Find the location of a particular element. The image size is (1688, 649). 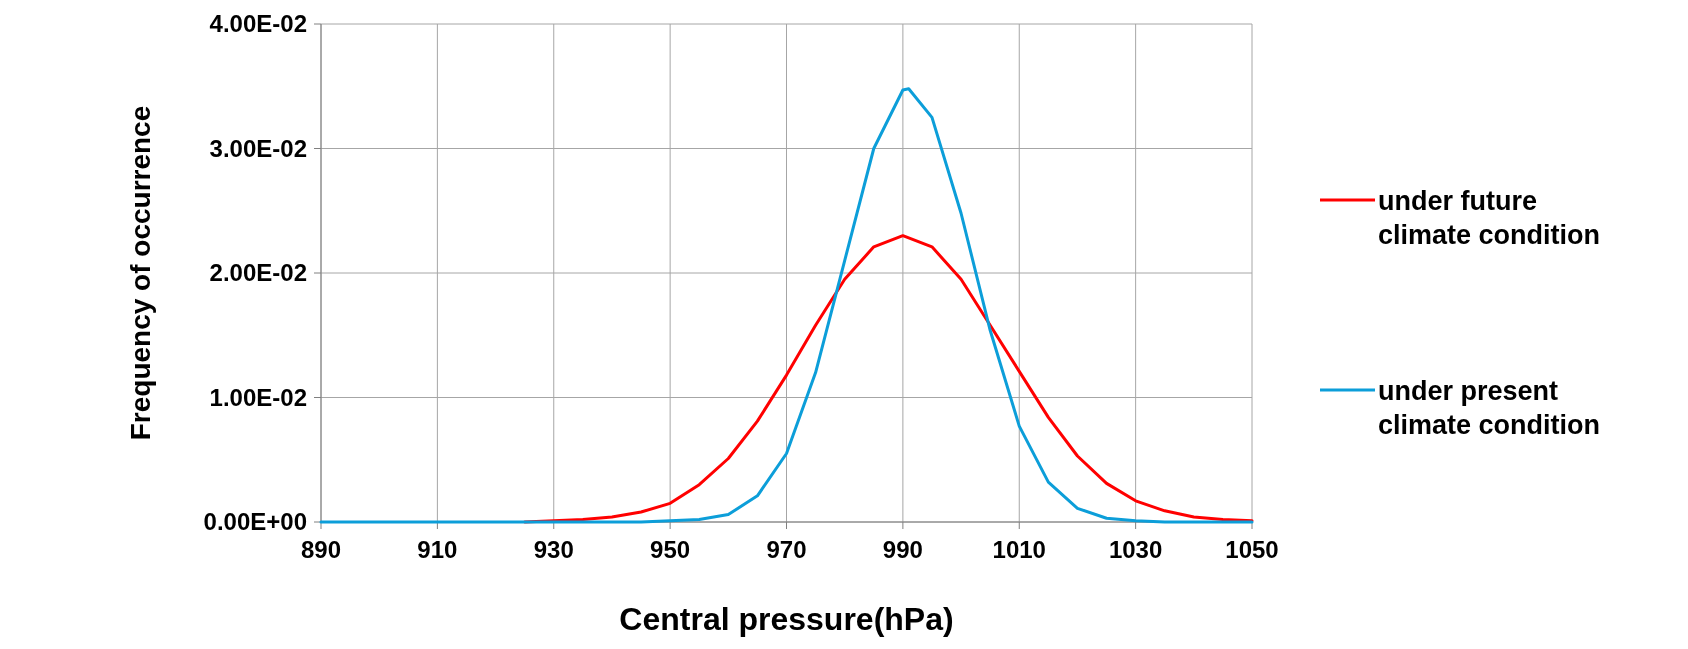

x-tick-label: 950 is located at coordinates (670, 549).